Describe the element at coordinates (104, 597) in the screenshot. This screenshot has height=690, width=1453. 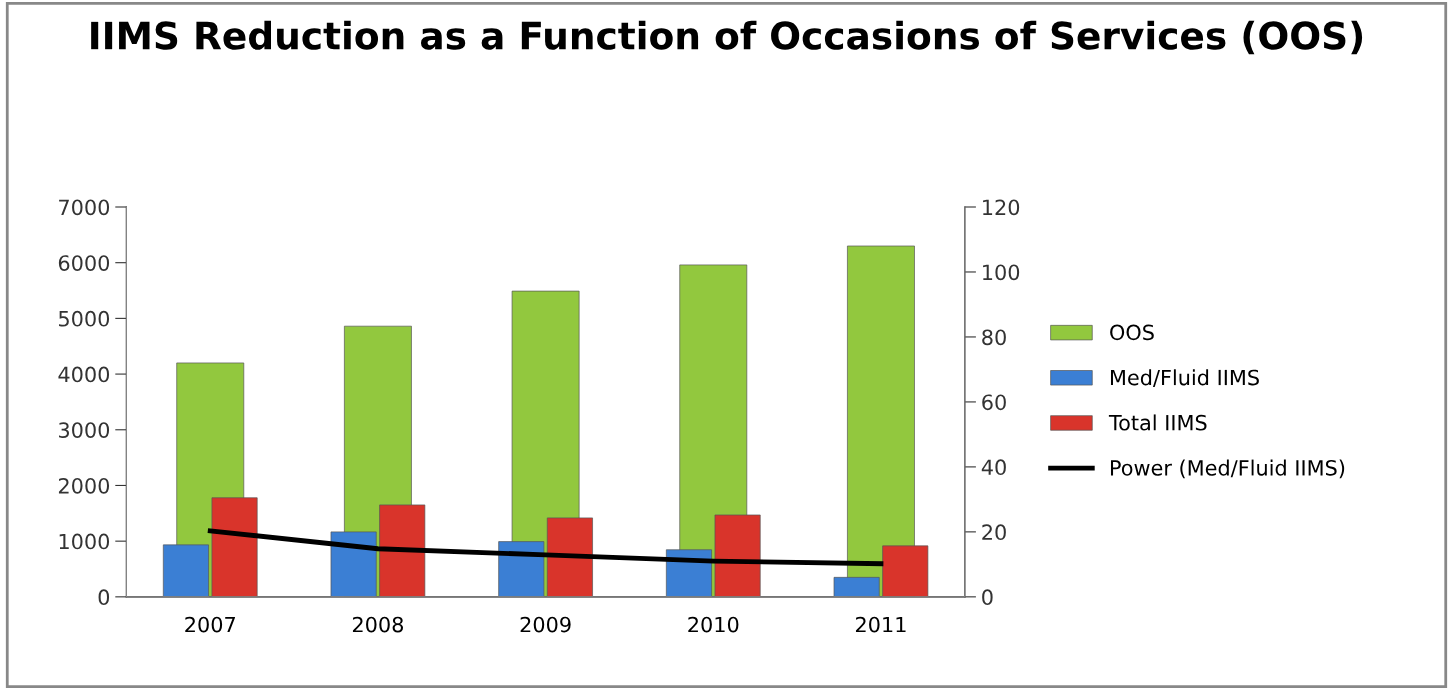
I see `y-tick-label: 0` at that location.